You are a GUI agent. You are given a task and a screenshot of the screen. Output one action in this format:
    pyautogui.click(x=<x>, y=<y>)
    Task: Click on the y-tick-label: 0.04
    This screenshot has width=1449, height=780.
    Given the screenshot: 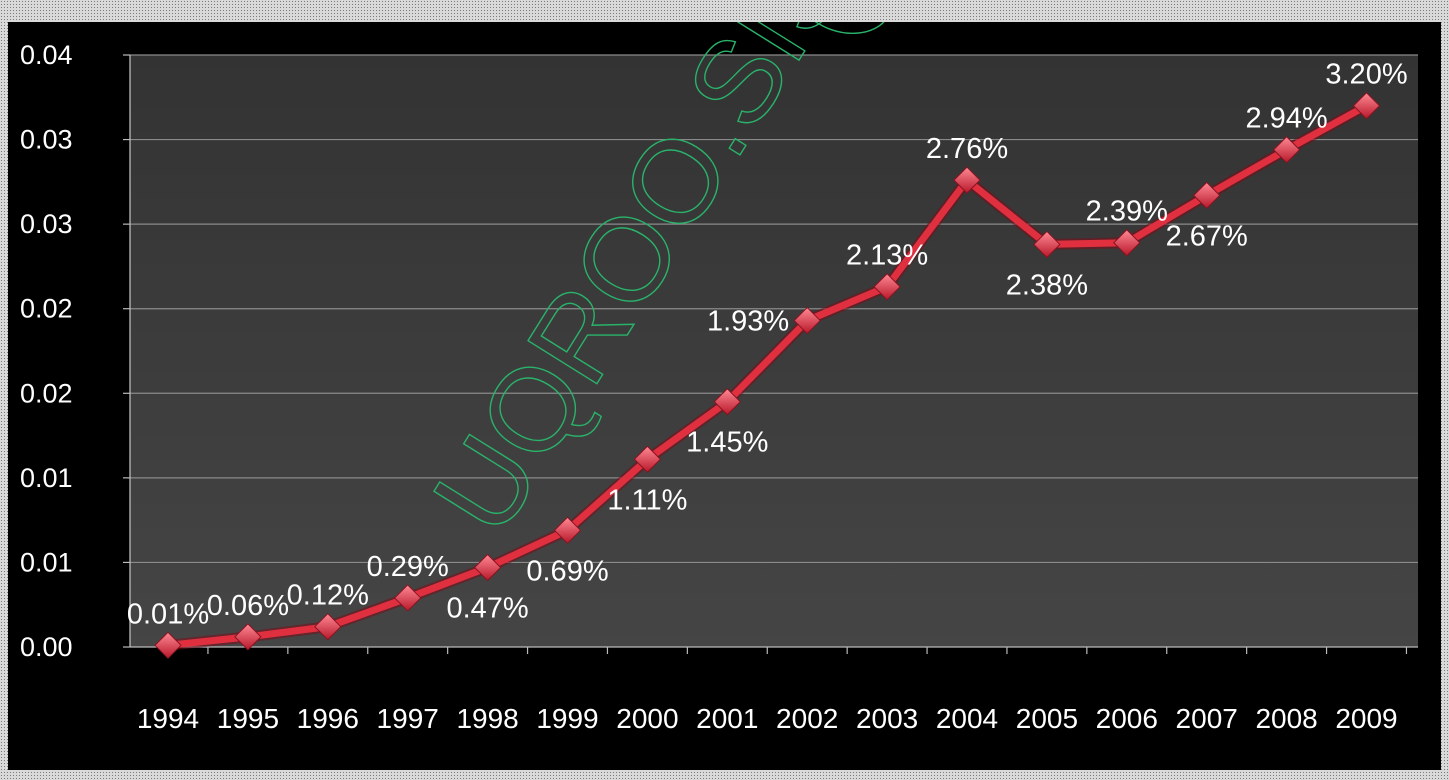 What is the action you would take?
    pyautogui.click(x=46, y=55)
    